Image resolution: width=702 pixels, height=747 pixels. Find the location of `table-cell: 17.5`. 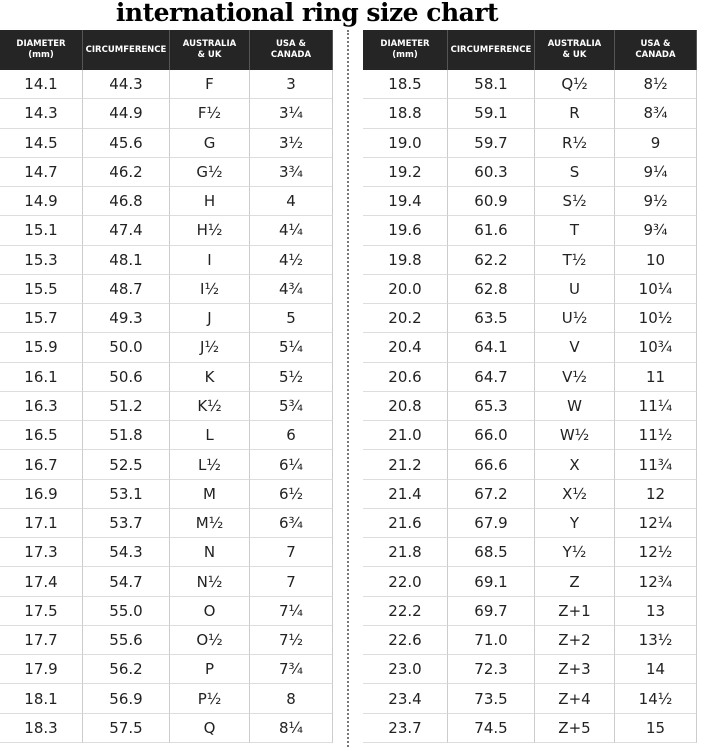

table-cell: 17.5 is located at coordinates (41, 611).